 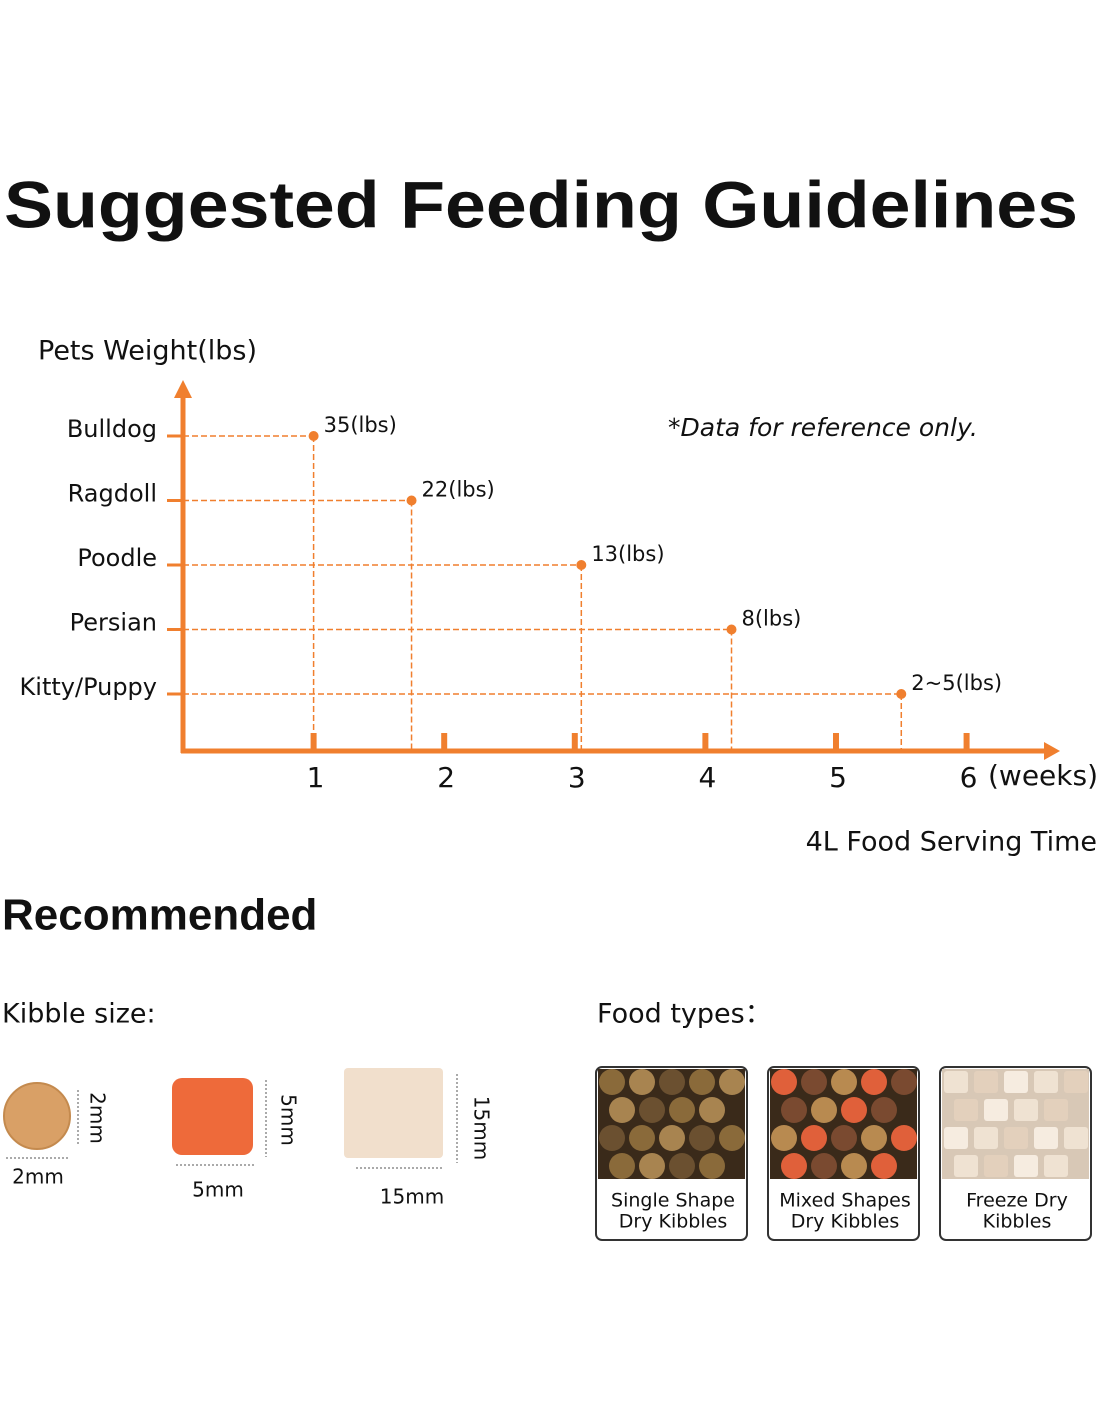 What do you see at coordinates (112, 494) in the screenshot?
I see `category-label: Ragdoll` at bounding box center [112, 494].